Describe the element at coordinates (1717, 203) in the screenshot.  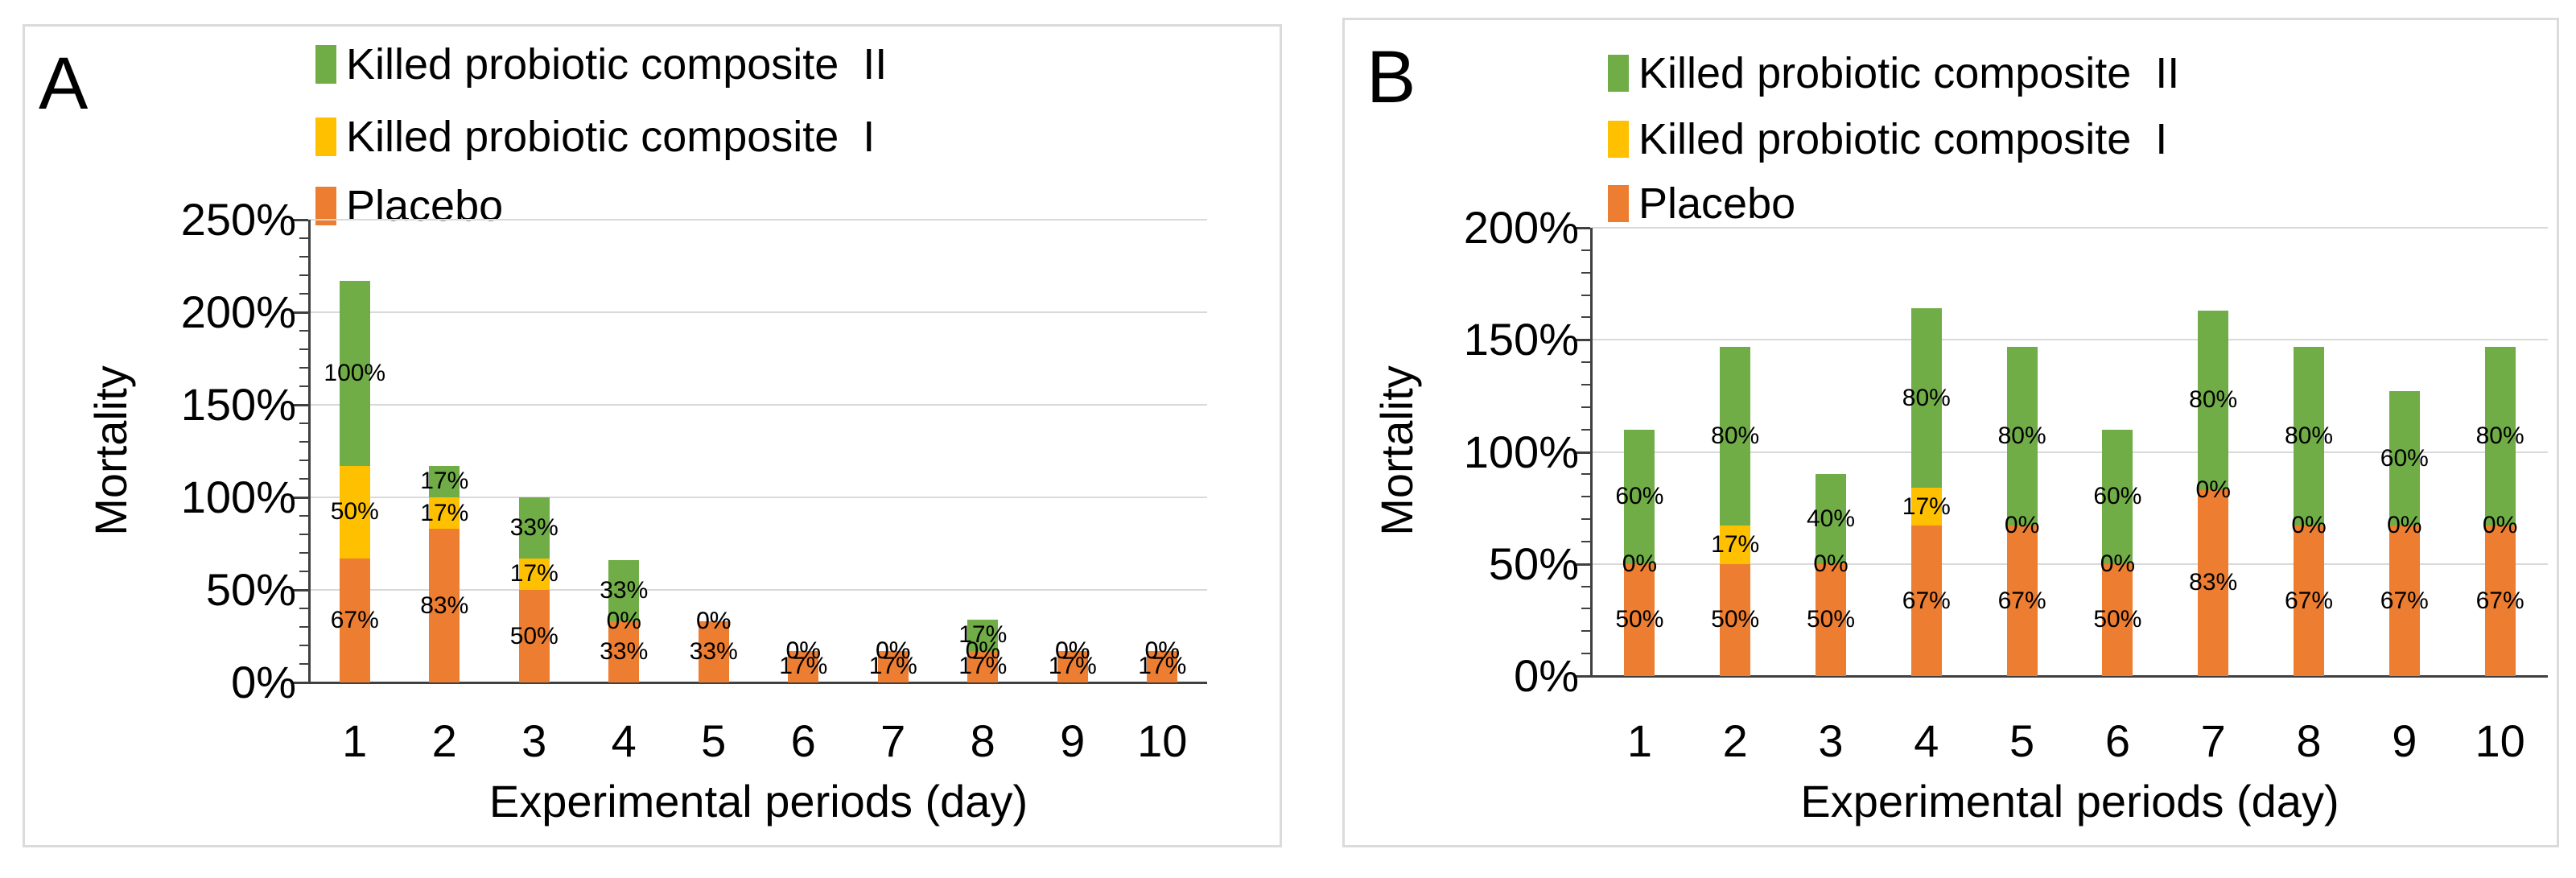
I see `legend-label: Placebo` at that location.